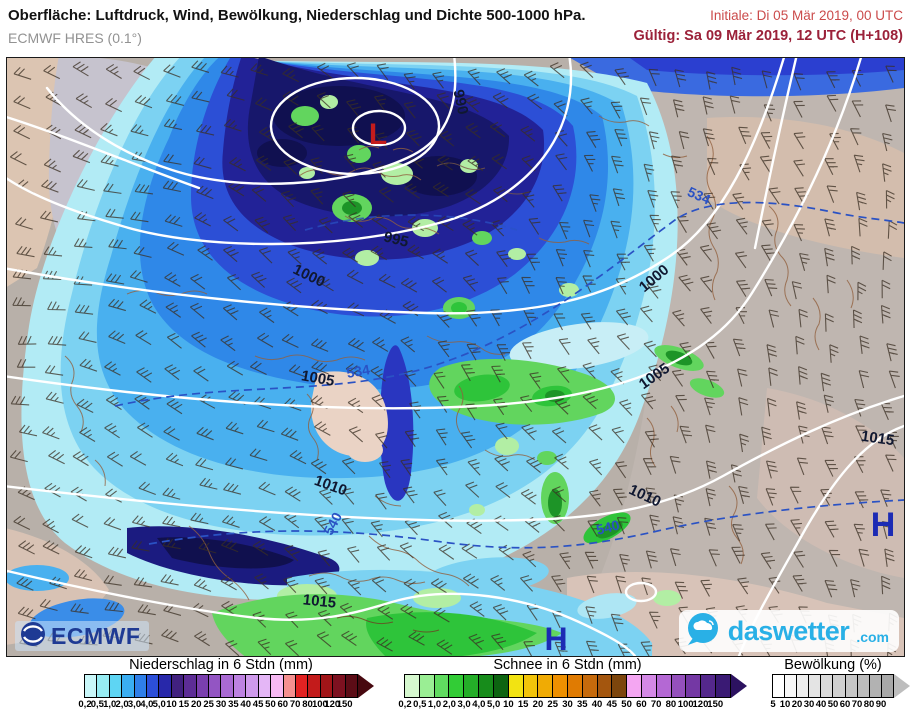 This screenshot has height=710, width=910. Describe the element at coordinates (773, 704) in the screenshot. I see `legend-value: 5` at that location.